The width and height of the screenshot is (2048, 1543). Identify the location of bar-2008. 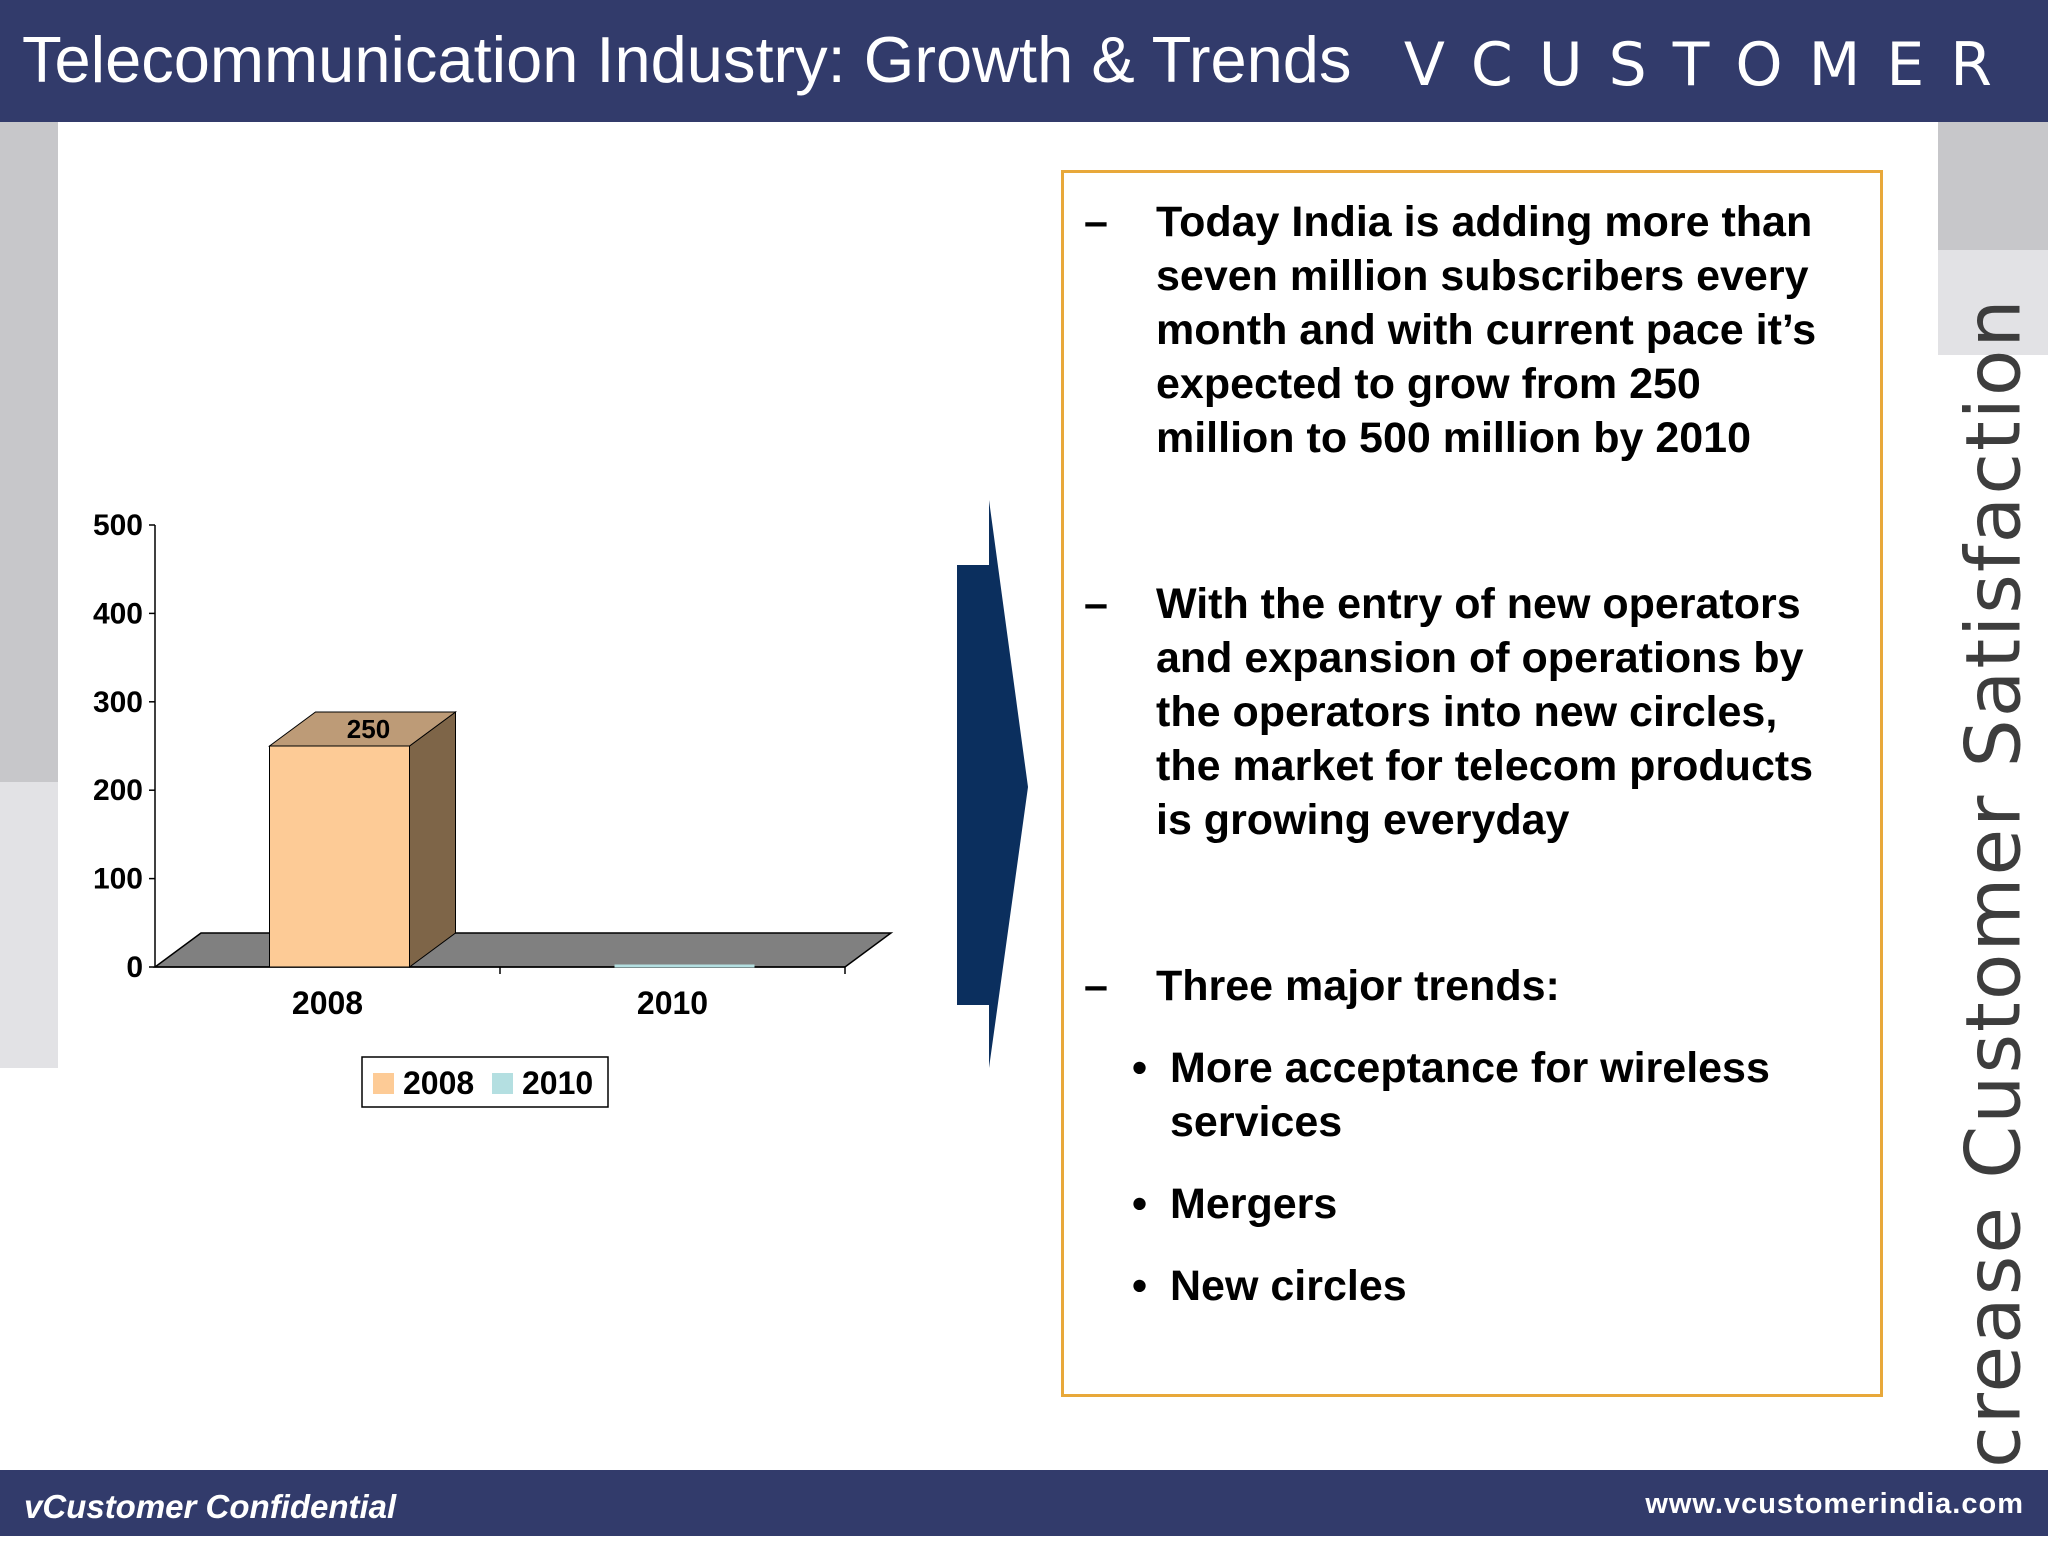
(339, 856).